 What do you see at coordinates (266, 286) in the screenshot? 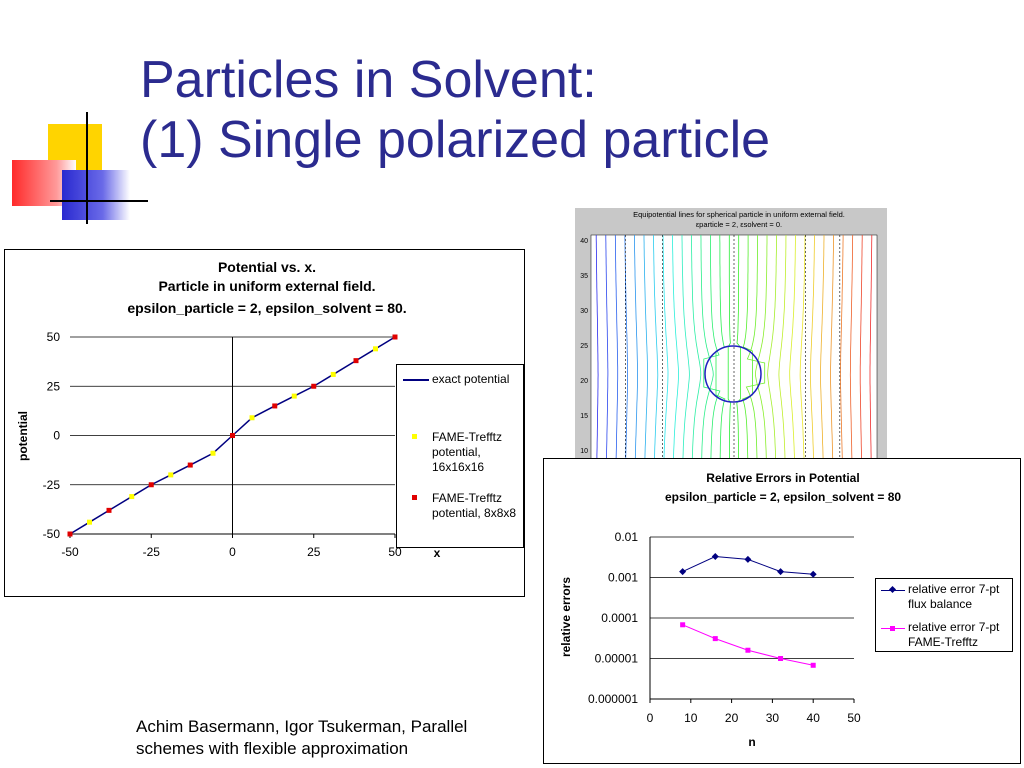
I see `chart1-subtitle: Particle in uniform external field.` at bounding box center [266, 286].